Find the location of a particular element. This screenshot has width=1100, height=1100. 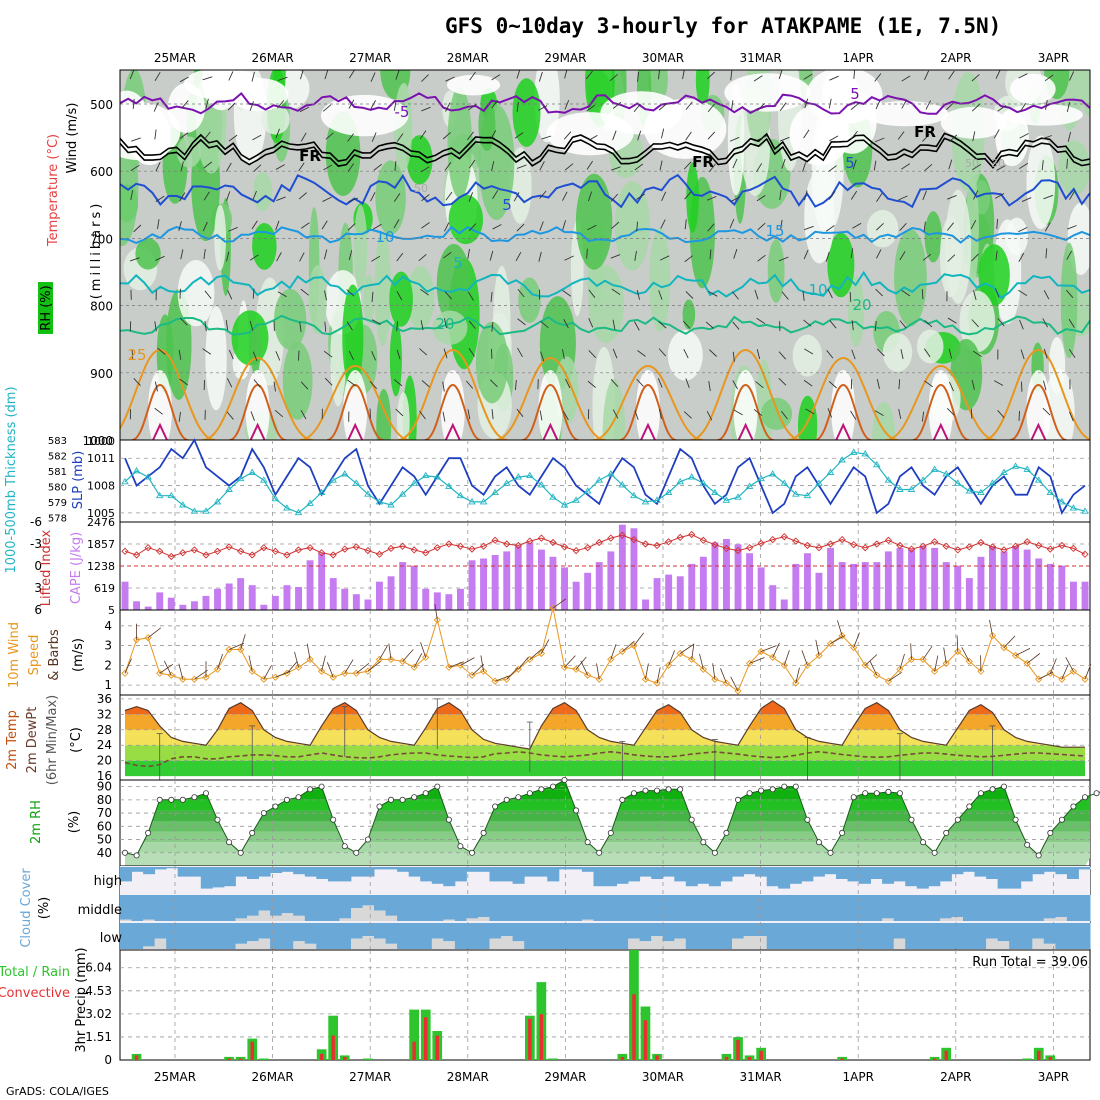

cape-tick: 619 is located at coordinates (104, 588).